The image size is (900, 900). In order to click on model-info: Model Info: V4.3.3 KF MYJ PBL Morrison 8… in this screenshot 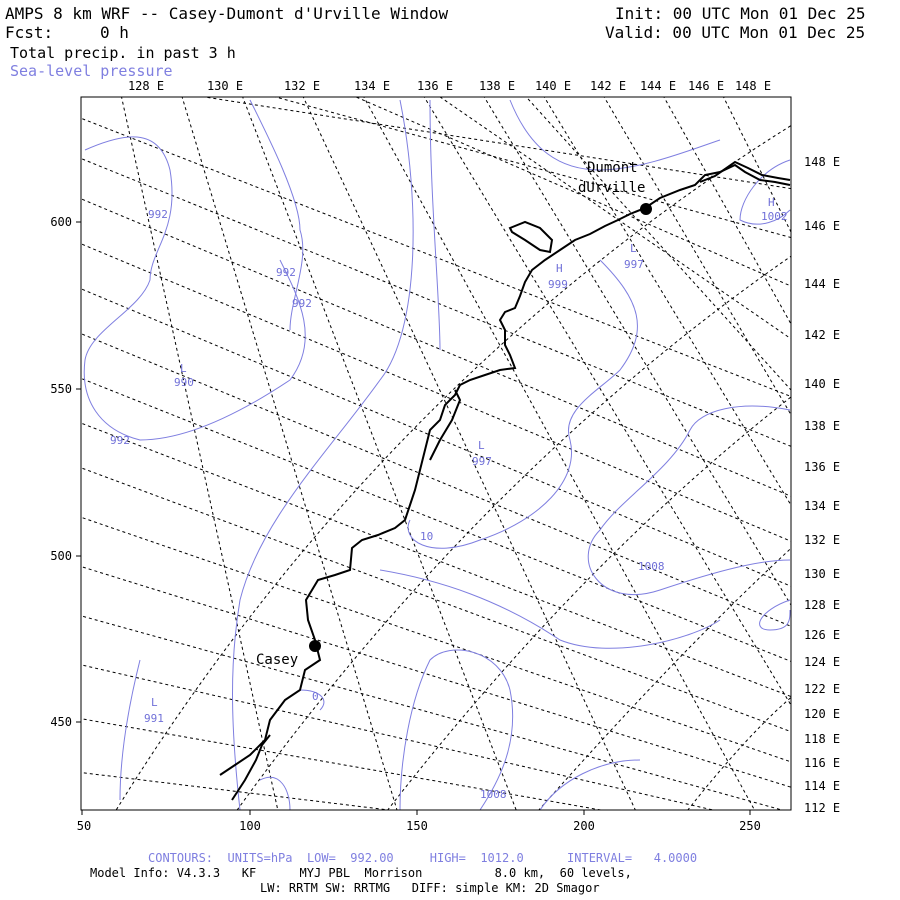, I will do `click(361, 873)`.